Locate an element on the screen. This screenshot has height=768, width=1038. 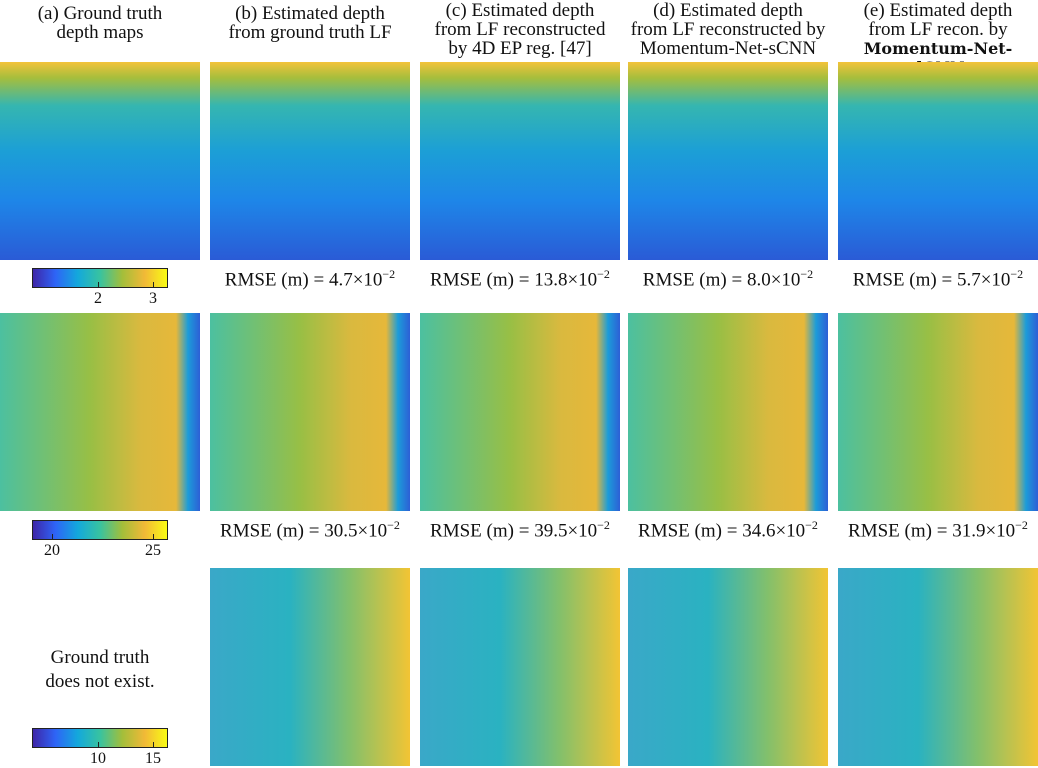
header-line: (a) Ground truth is located at coordinates (100, 13).